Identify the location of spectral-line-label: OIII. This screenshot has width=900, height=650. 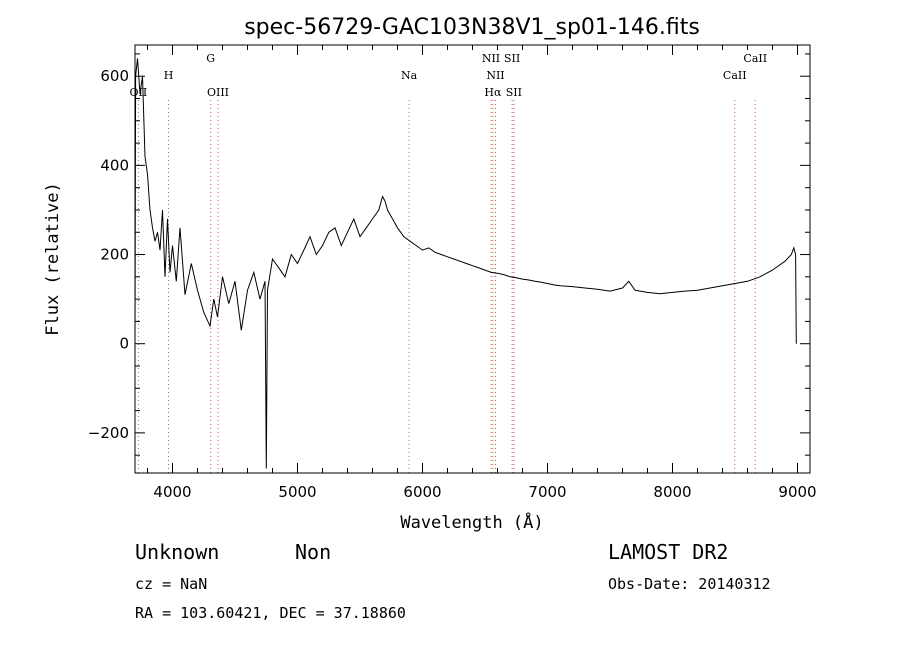
(218, 92).